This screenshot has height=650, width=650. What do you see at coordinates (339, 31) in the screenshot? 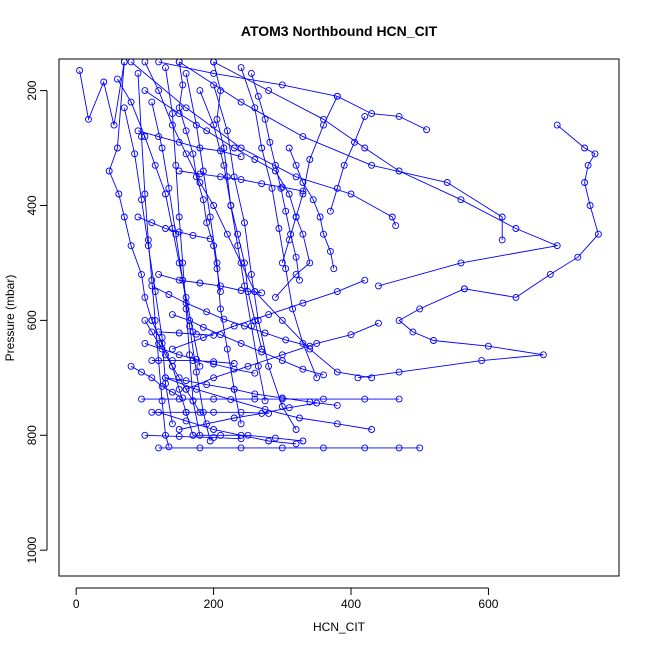
I see `chart-title: ATOM3 Northbound HCN_CIT` at bounding box center [339, 31].